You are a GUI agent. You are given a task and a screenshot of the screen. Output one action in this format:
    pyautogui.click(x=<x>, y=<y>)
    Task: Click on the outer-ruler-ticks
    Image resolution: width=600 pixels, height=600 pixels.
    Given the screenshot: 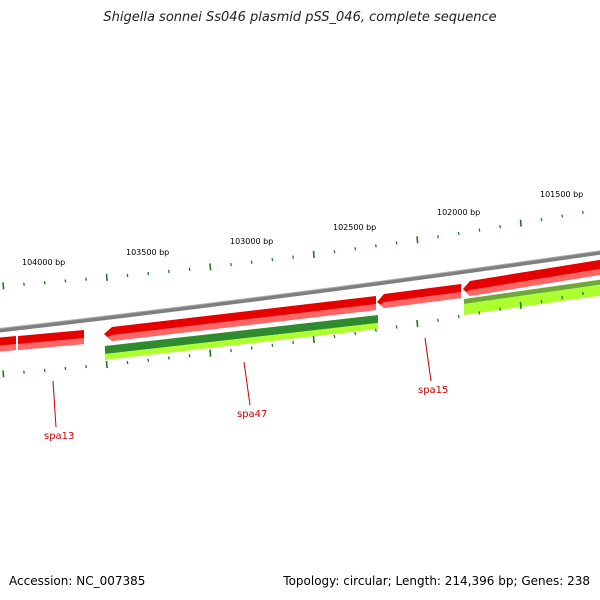 What is the action you would take?
    pyautogui.click(x=293, y=250)
    